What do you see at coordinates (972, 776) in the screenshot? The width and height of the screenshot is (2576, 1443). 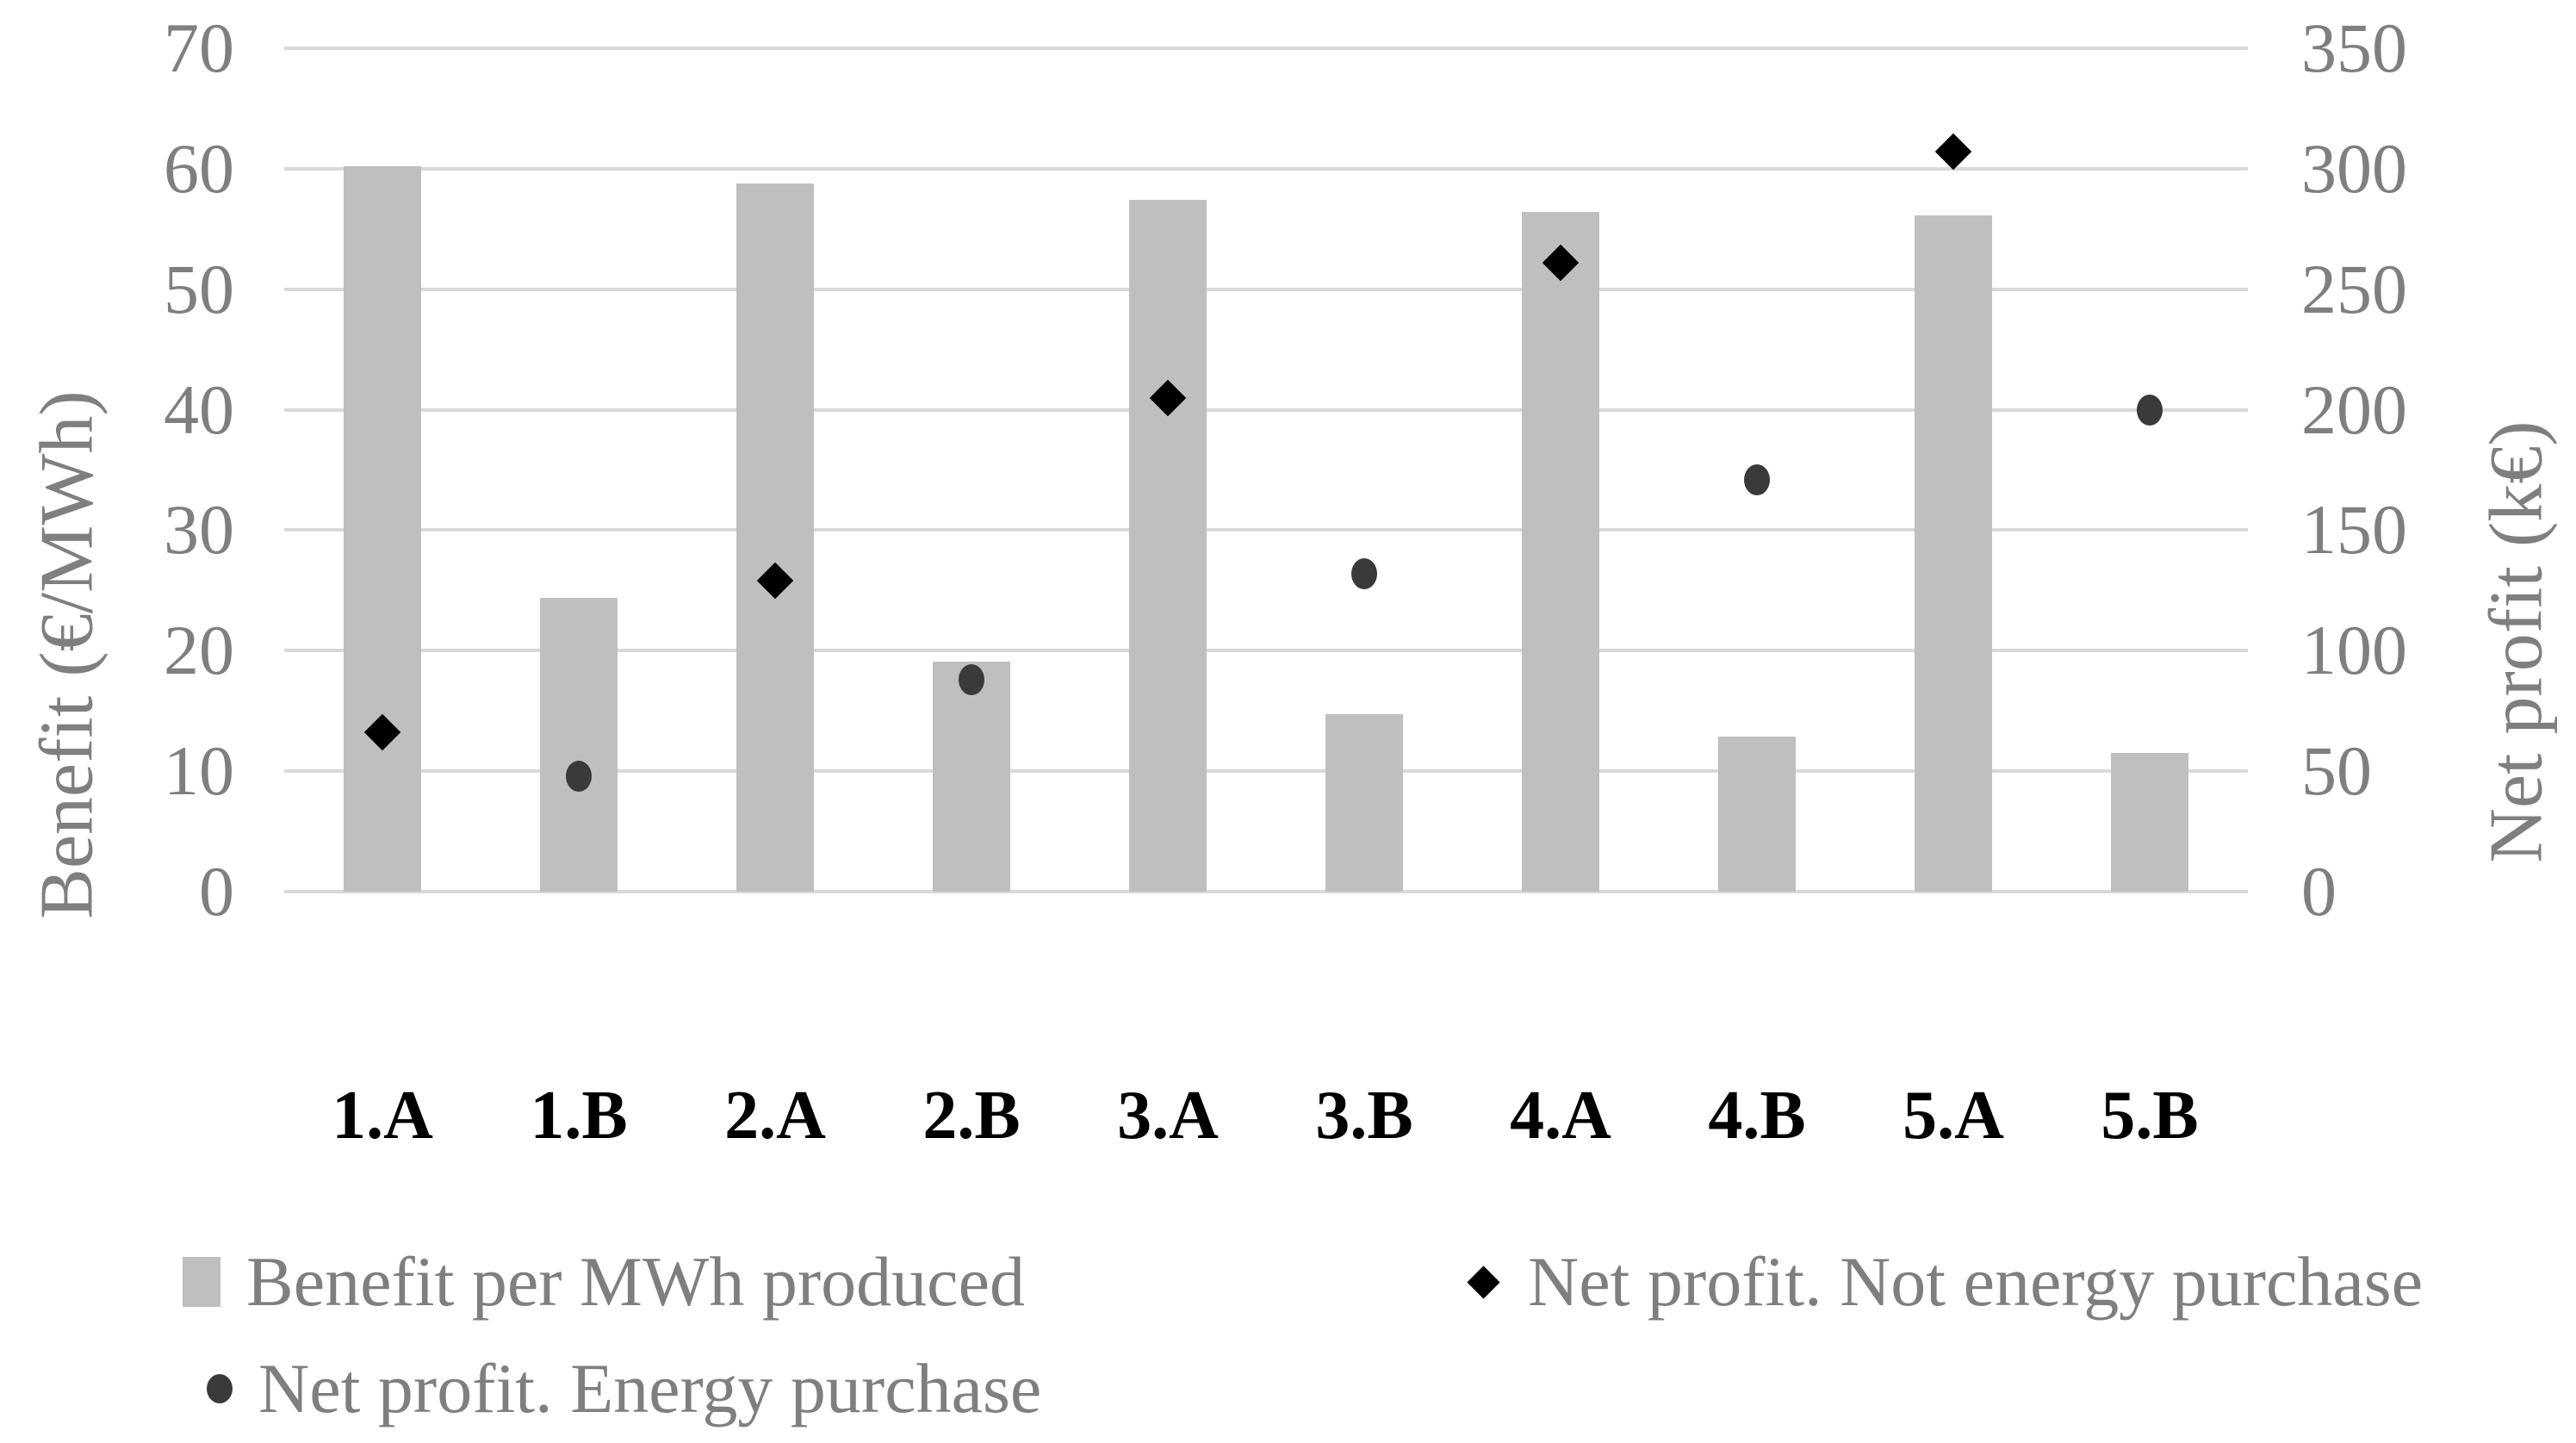 I see `bar-2.B` at bounding box center [972, 776].